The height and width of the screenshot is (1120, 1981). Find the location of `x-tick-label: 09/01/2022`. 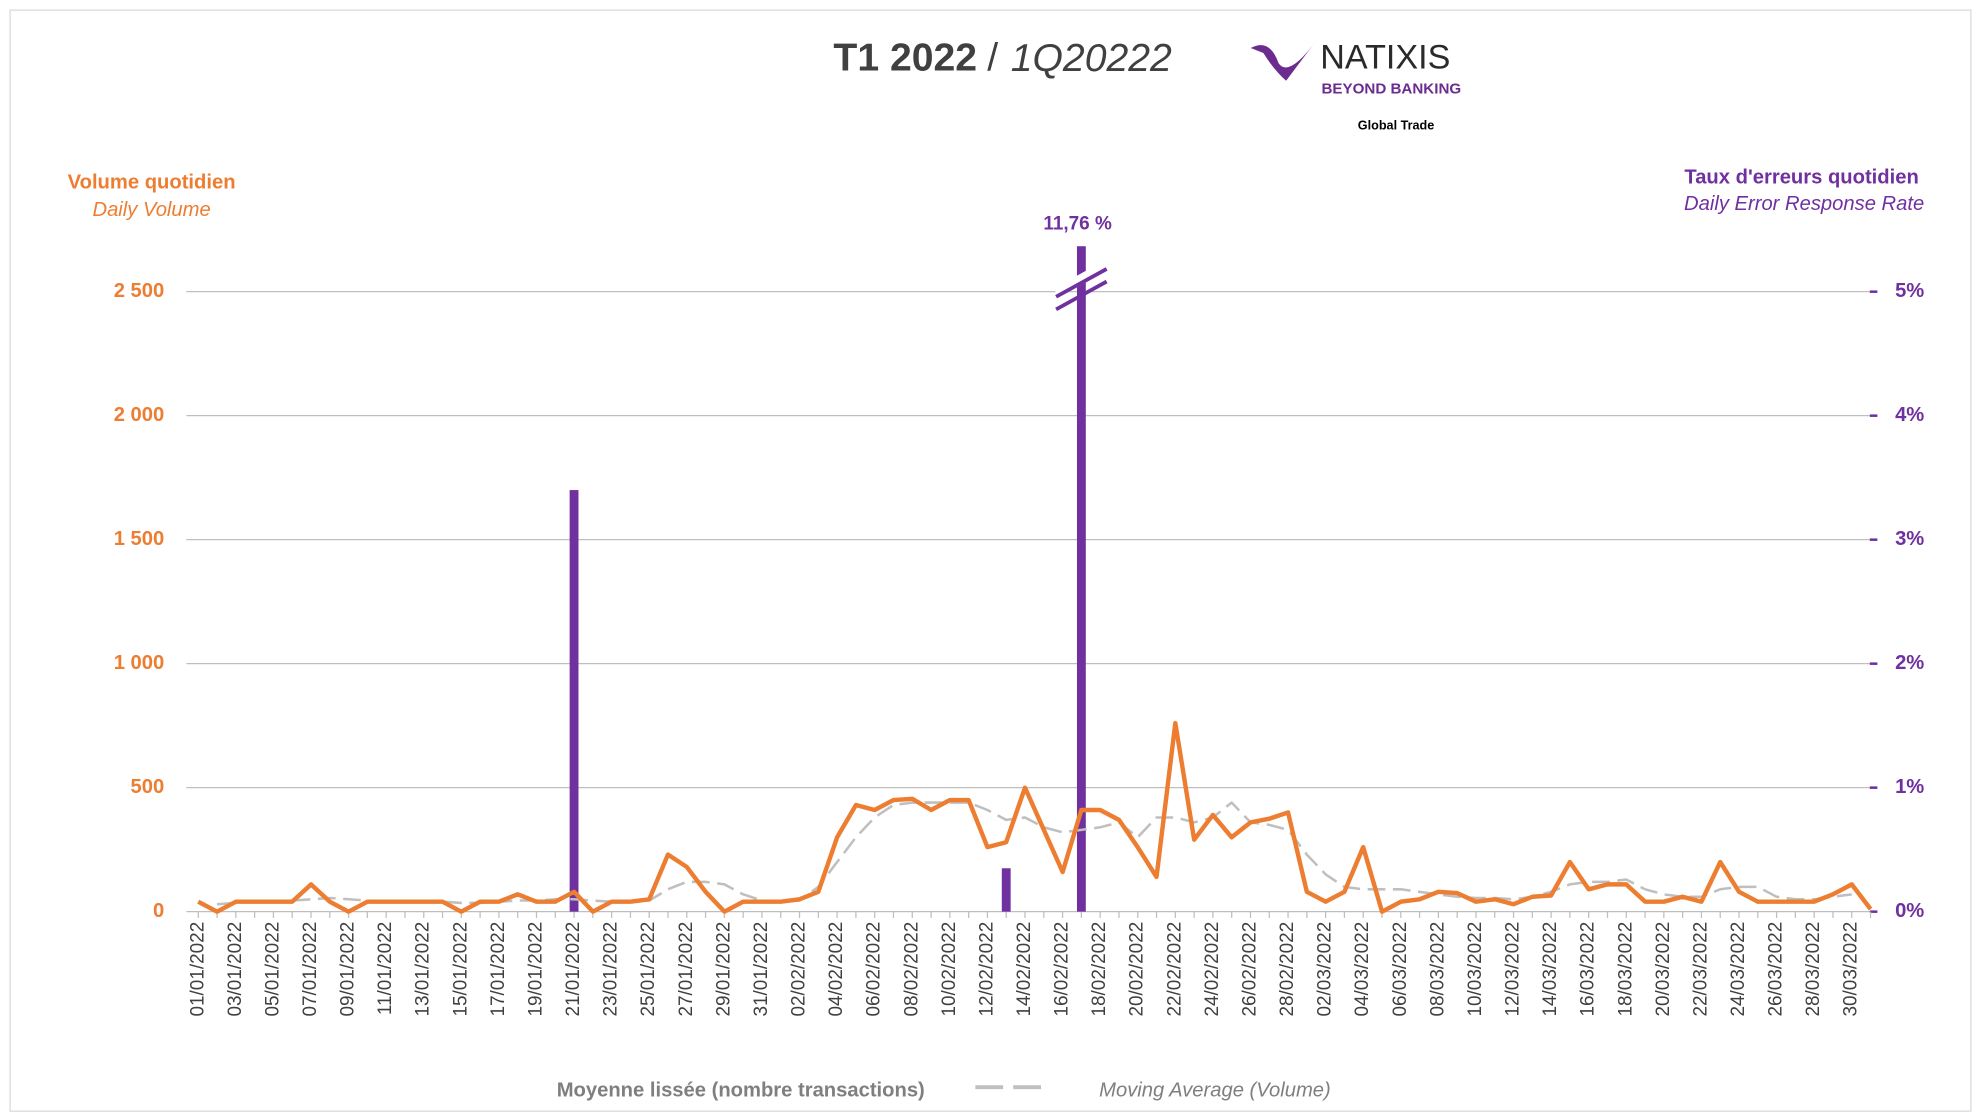

x-tick-label: 09/01/2022 is located at coordinates (348, 969).